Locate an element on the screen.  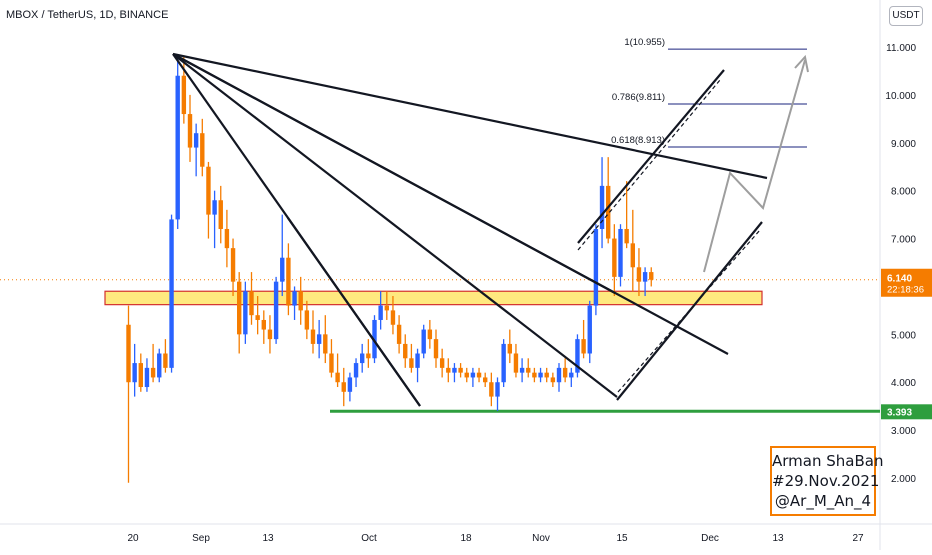
price-tick-label: 10.000 is located at coordinates (900, 96).